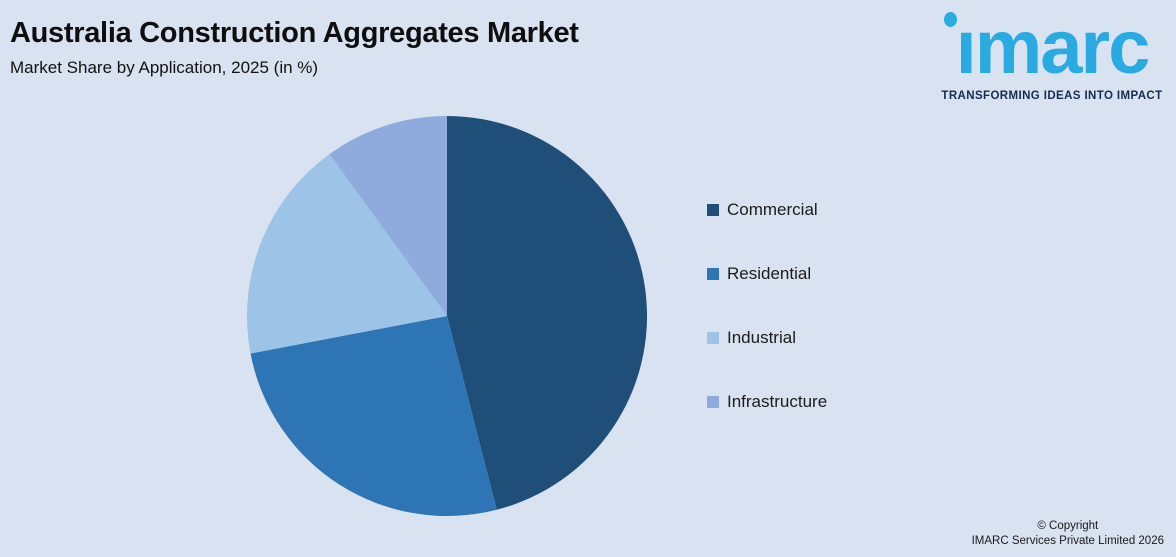 The image size is (1176, 557). I want to click on pie-slice-commercial, so click(547, 313).